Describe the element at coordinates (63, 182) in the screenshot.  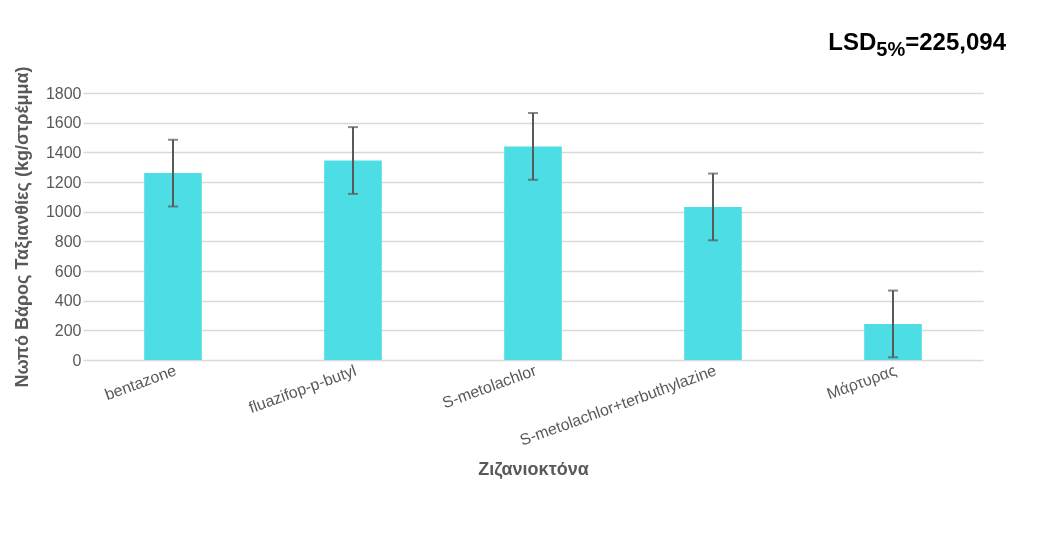
I see `y-tick-label: 1200` at that location.